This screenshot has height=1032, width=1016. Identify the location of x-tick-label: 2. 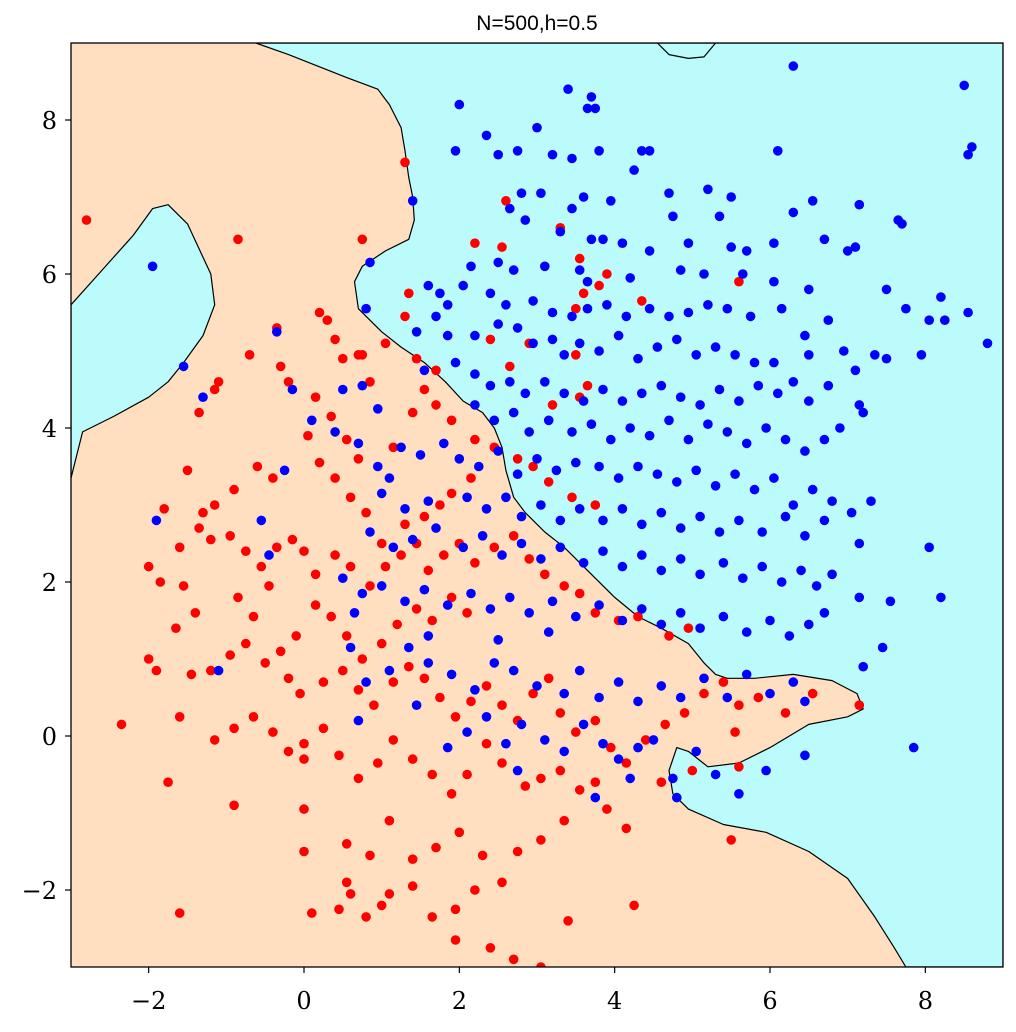
(459, 1001).